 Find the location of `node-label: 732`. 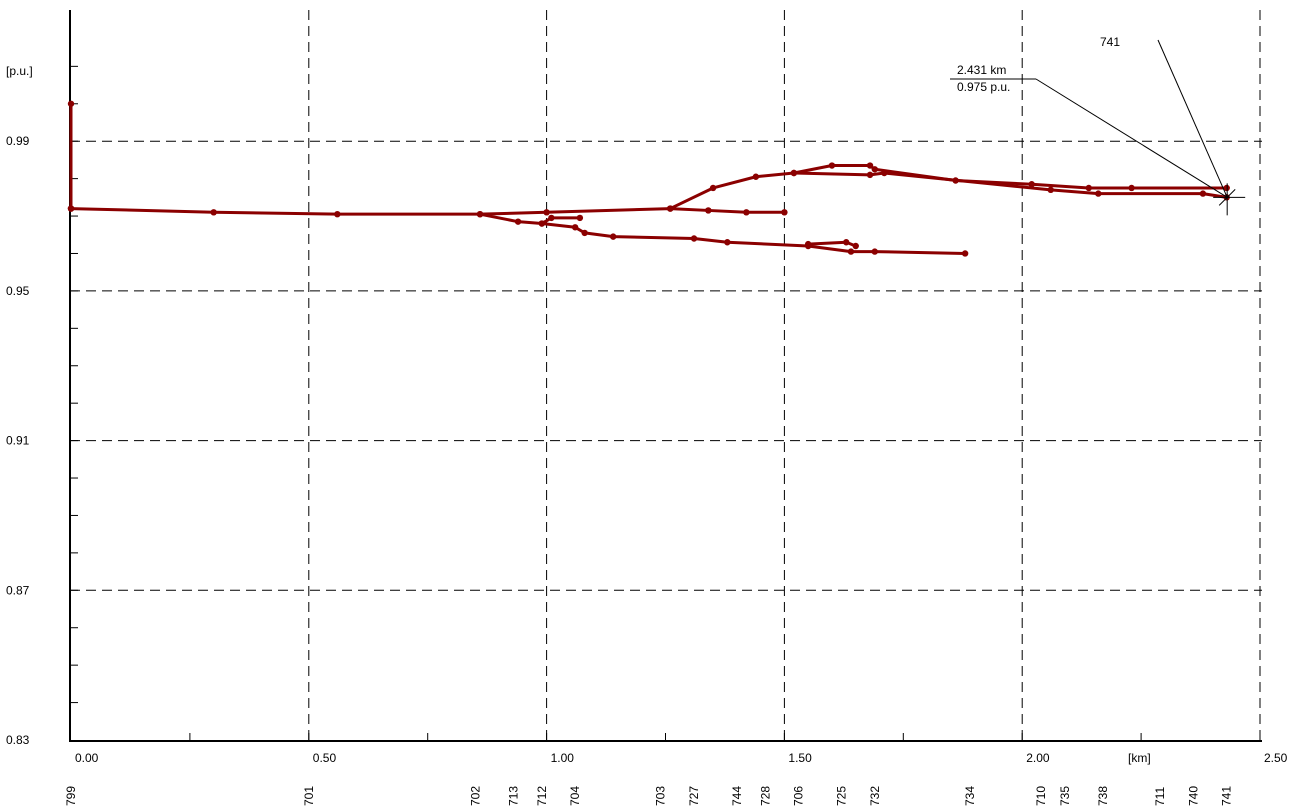

node-label: 732 is located at coordinates (875, 796).